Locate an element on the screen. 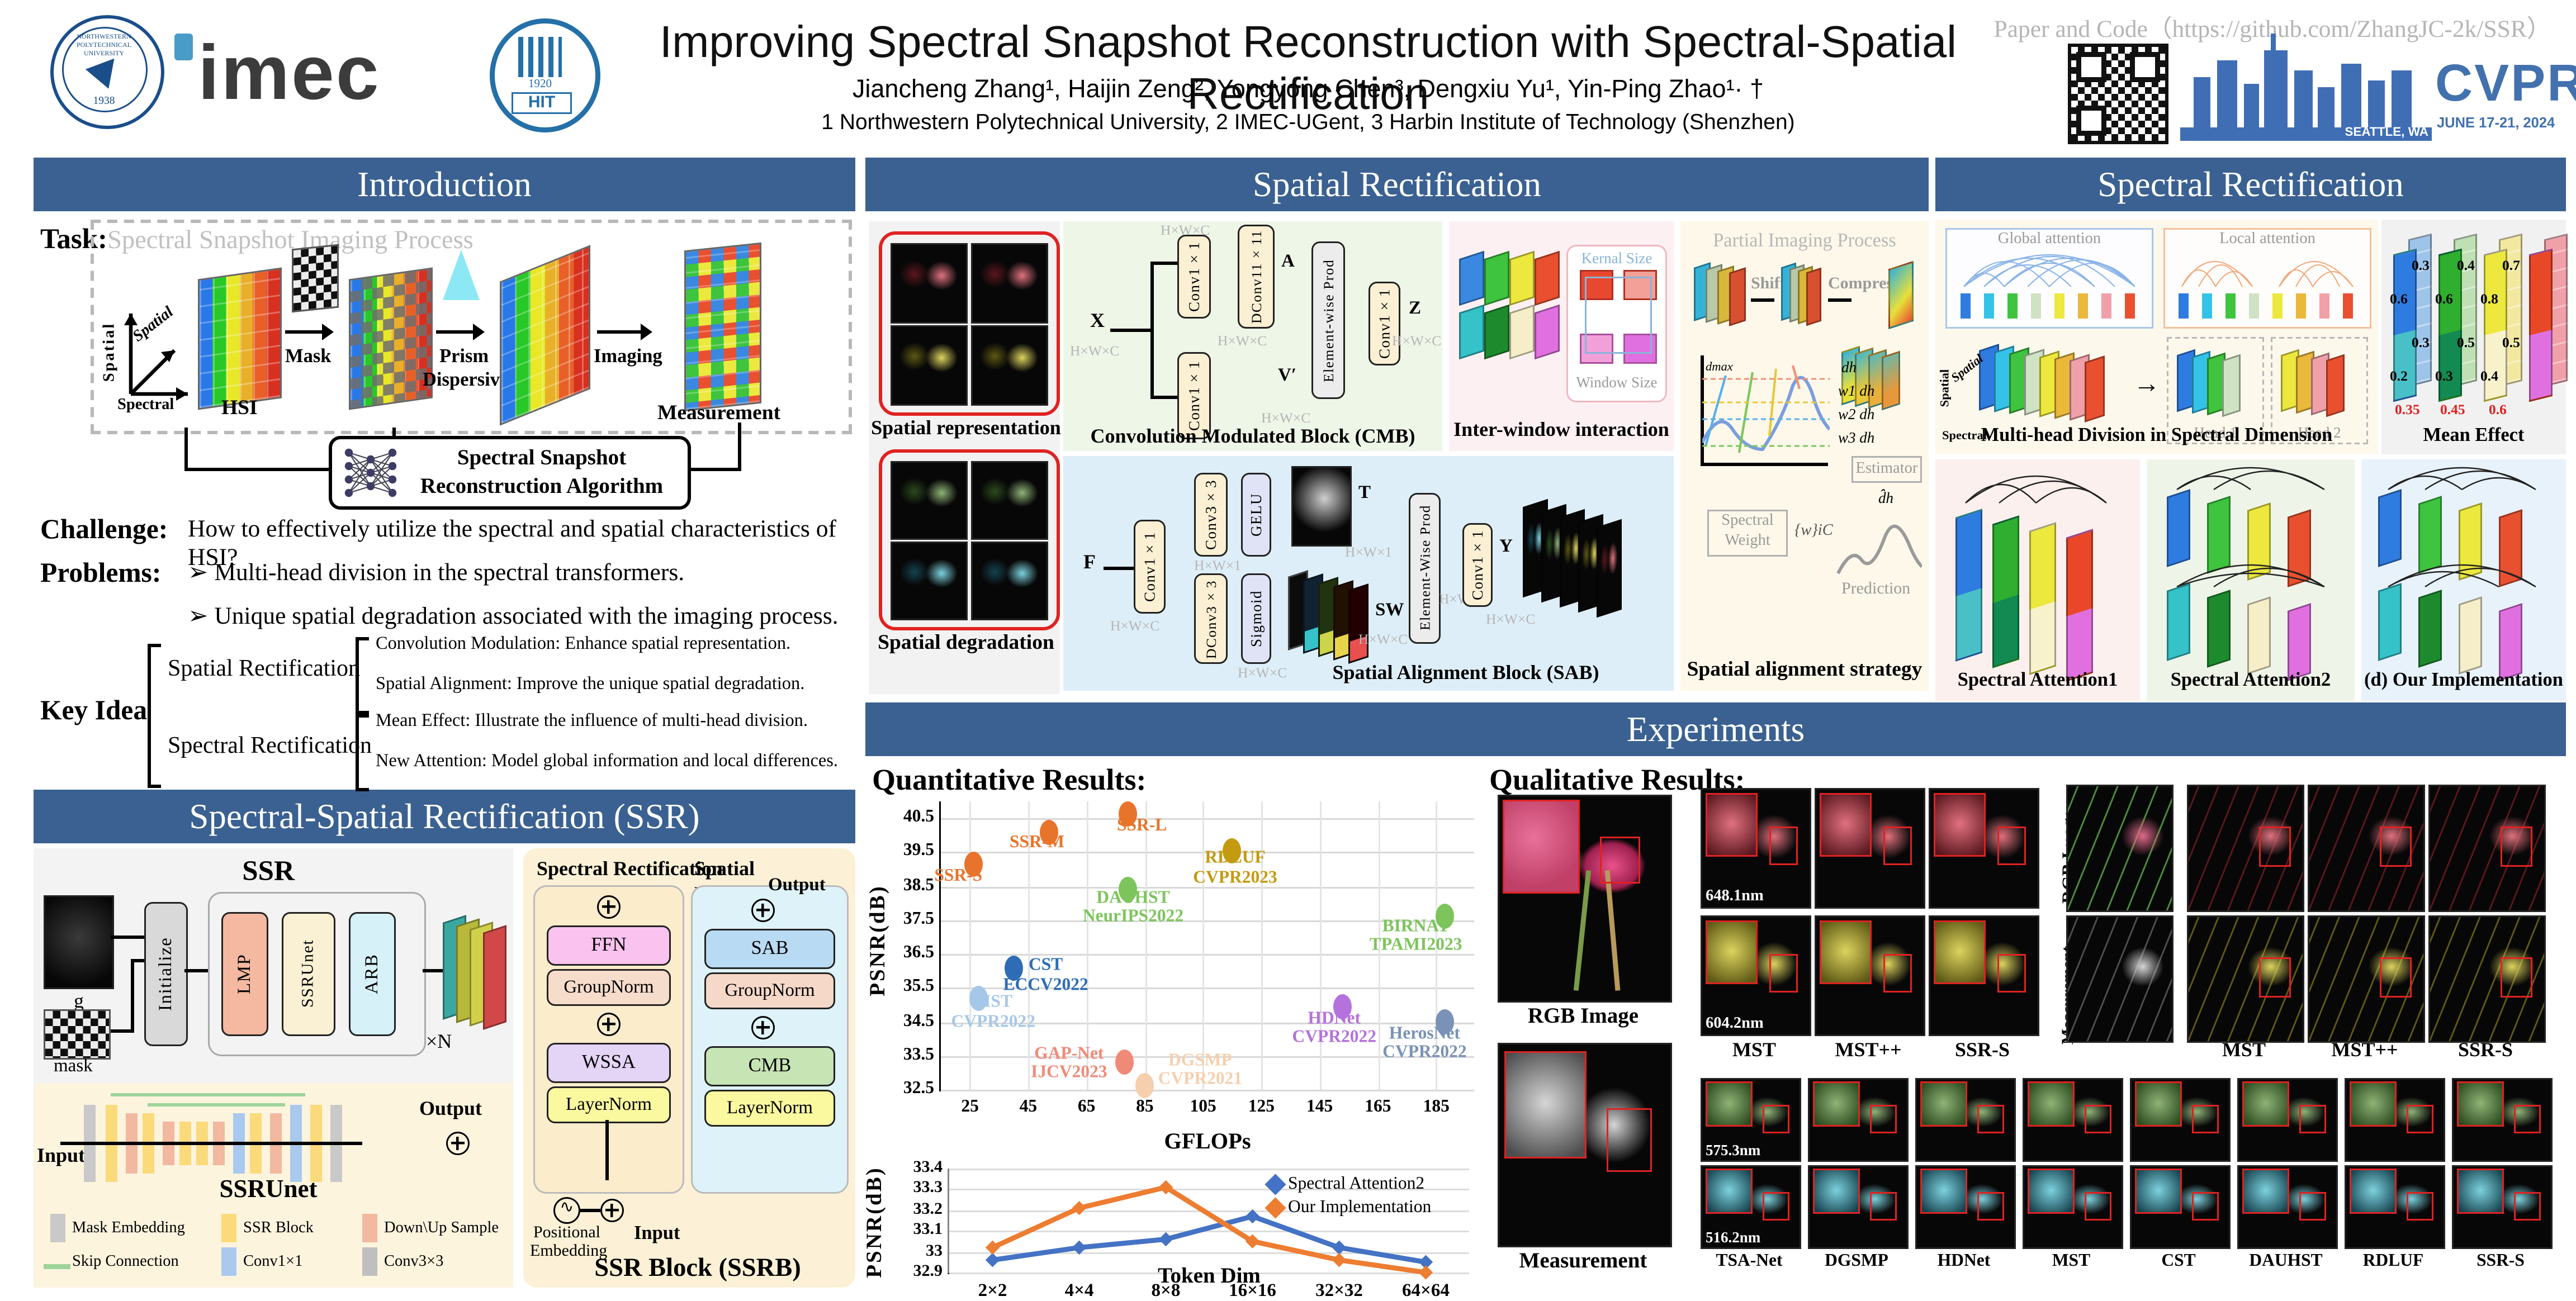 Image resolution: width=2576 pixels, height=1301 pixels. measurement-label: Measurement is located at coordinates (719, 413).